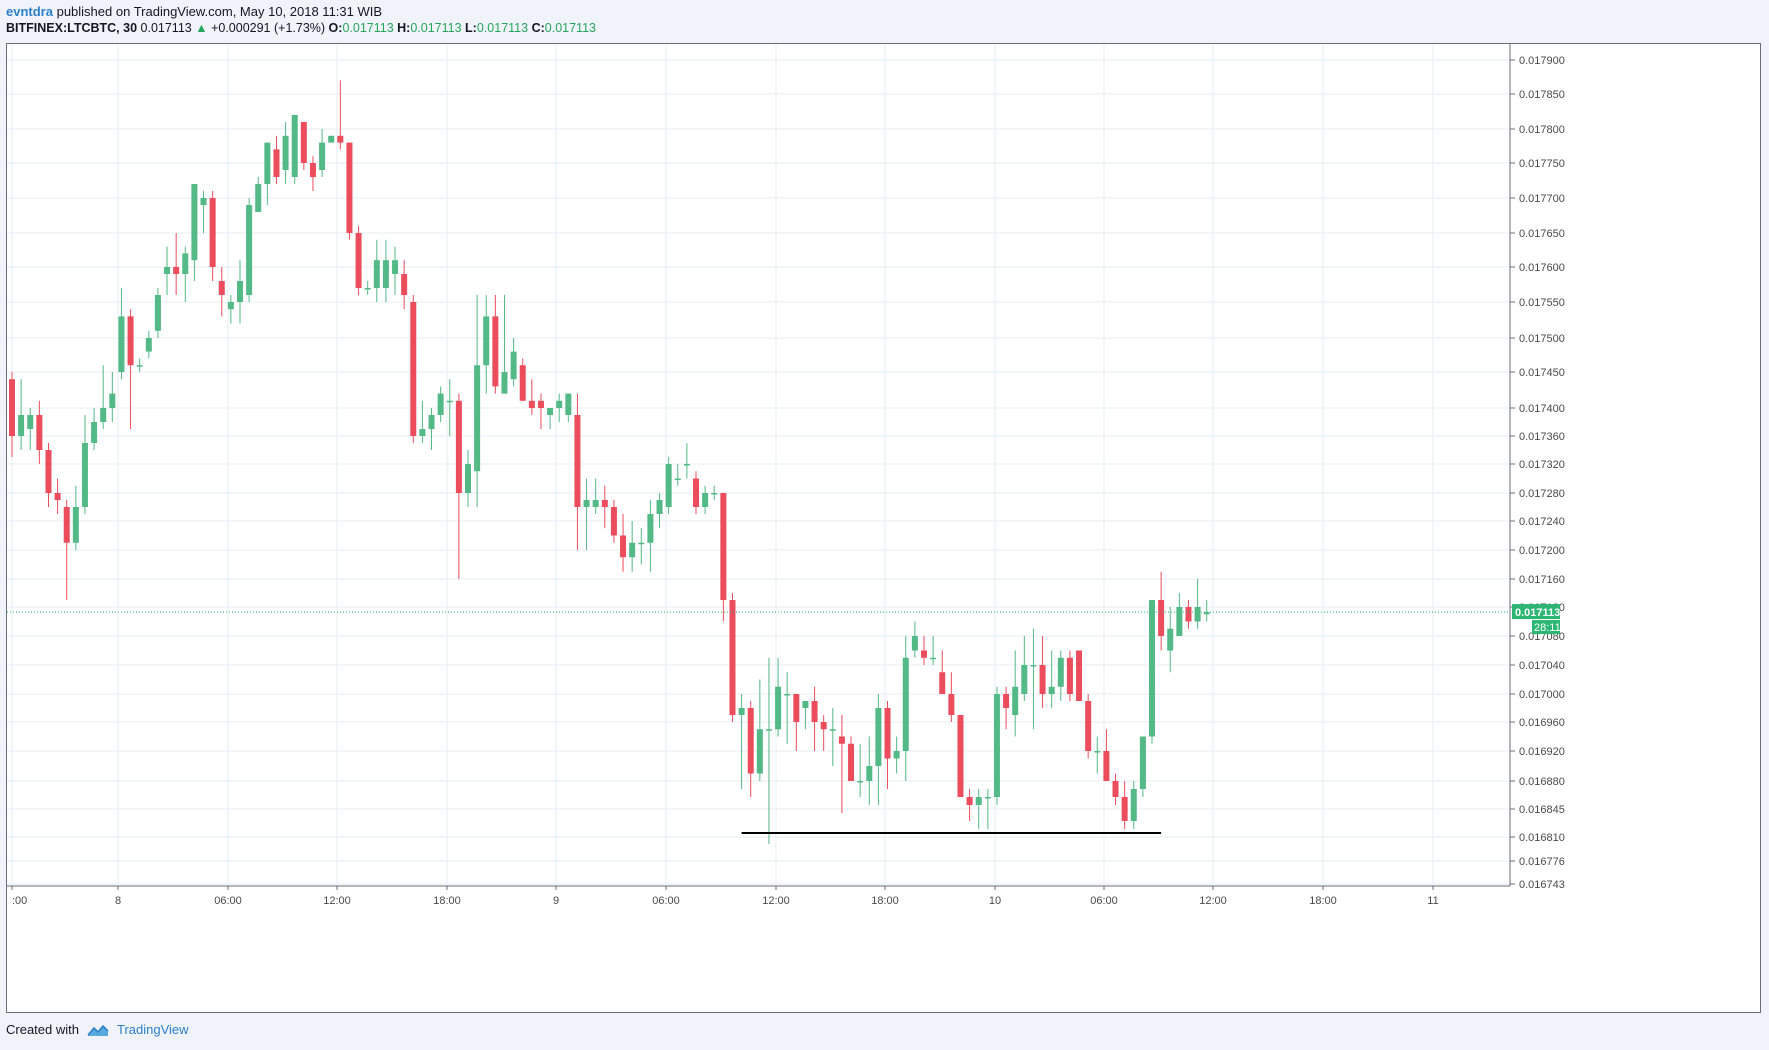 This screenshot has height=1050, width=1769. What do you see at coordinates (1542, 373) in the screenshot?
I see `price-tick-label: 0.017450` at bounding box center [1542, 373].